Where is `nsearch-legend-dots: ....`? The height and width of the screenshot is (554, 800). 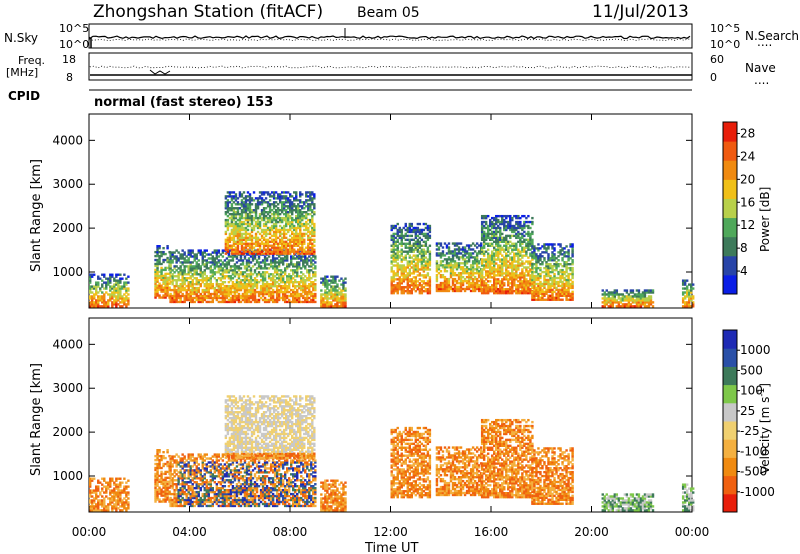 nsearch-legend-dots: .... is located at coordinates (764, 42).